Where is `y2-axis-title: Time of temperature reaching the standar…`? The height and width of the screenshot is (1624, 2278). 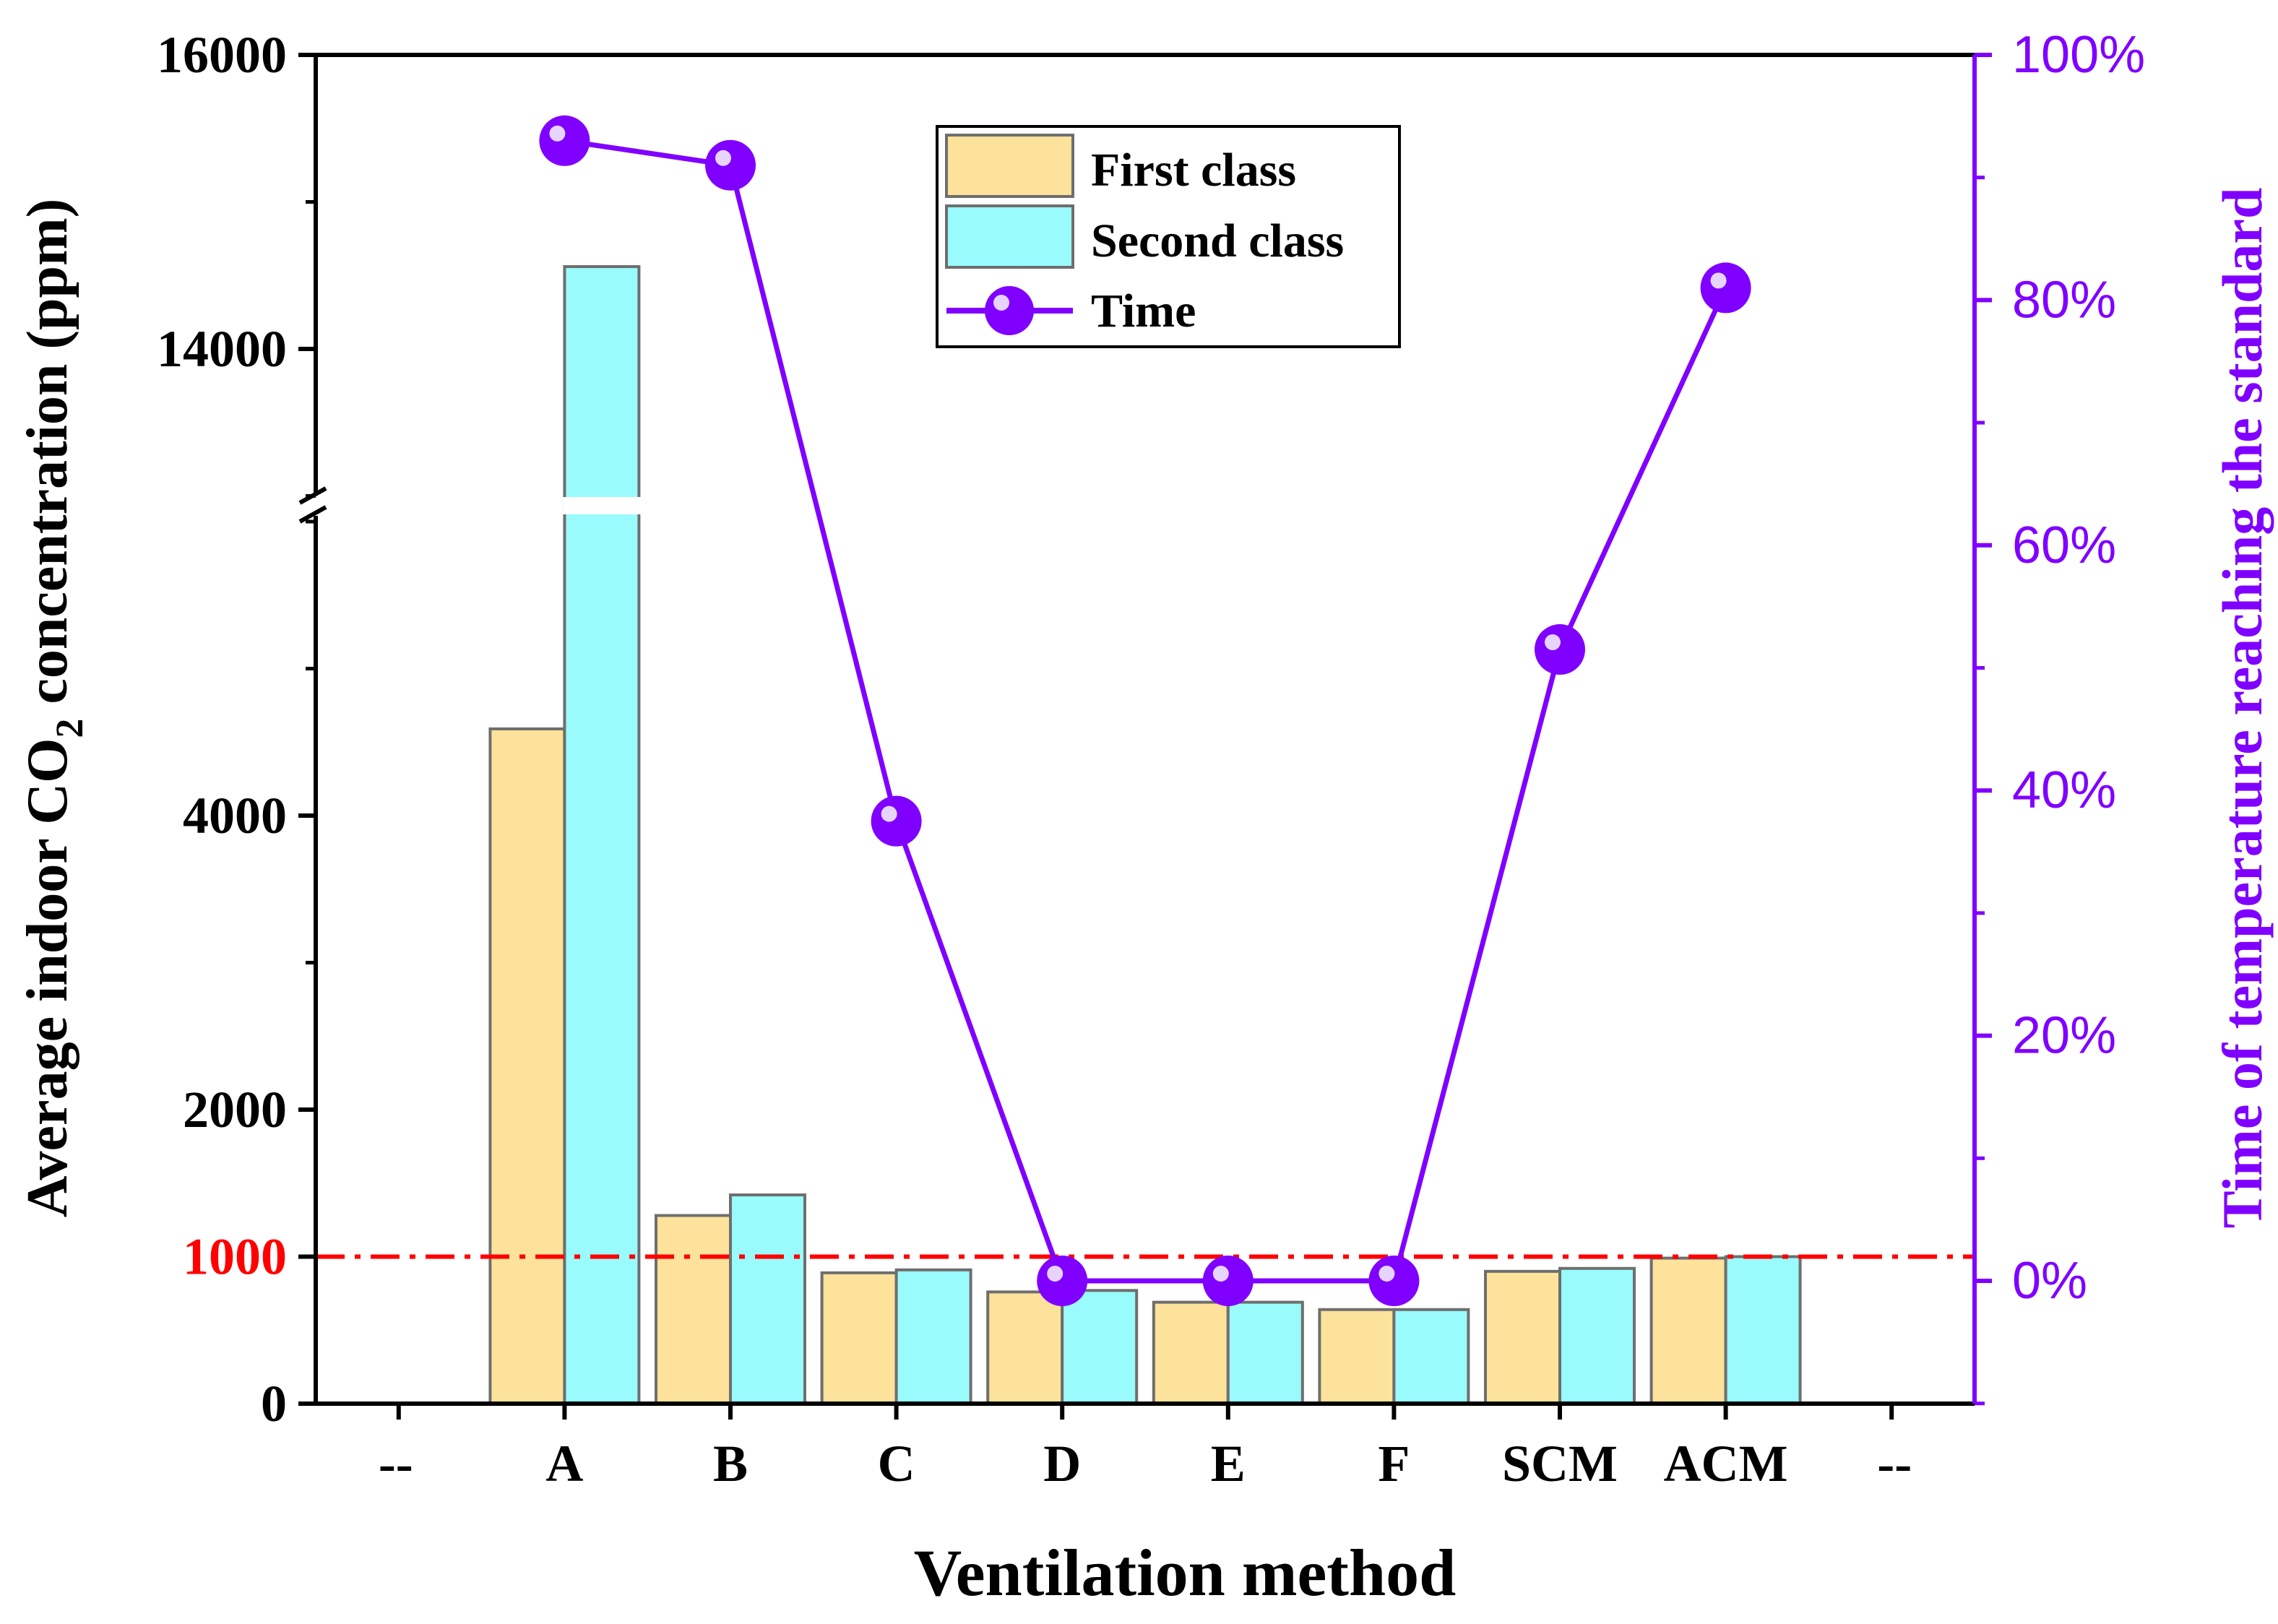
y2-axis-title: Time of temperature reaching the standar… is located at coordinates (2242, 708).